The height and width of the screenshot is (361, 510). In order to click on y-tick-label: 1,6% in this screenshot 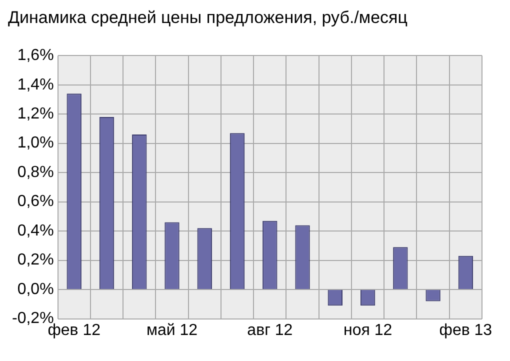, I will do `click(35, 55)`.